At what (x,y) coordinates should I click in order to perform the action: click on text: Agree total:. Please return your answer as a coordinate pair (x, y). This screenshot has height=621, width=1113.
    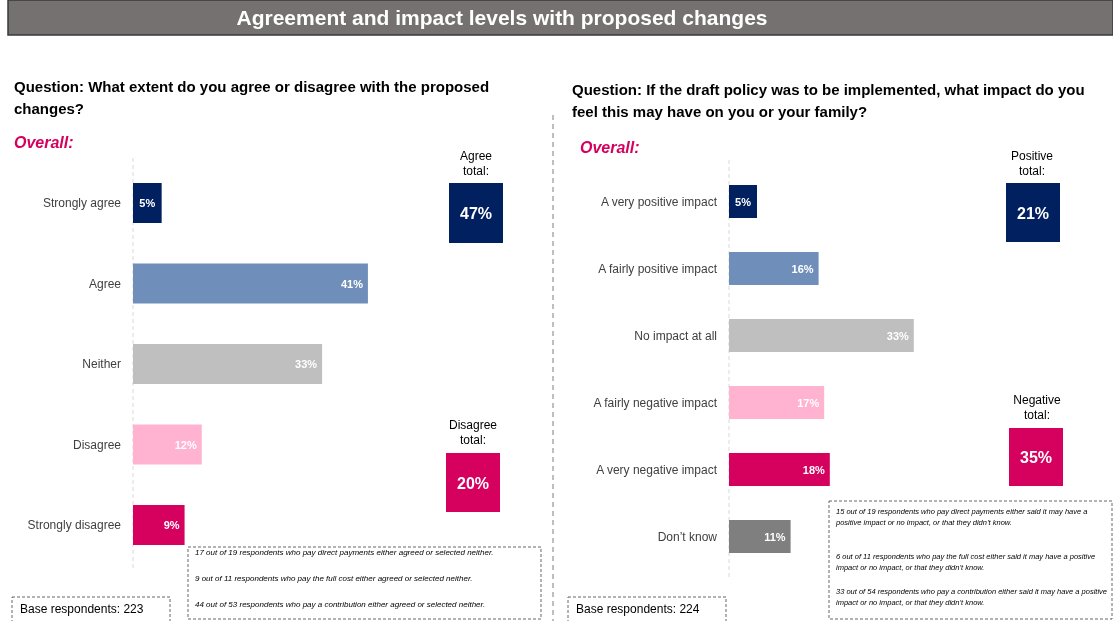
    Looking at the image, I should click on (476, 163).